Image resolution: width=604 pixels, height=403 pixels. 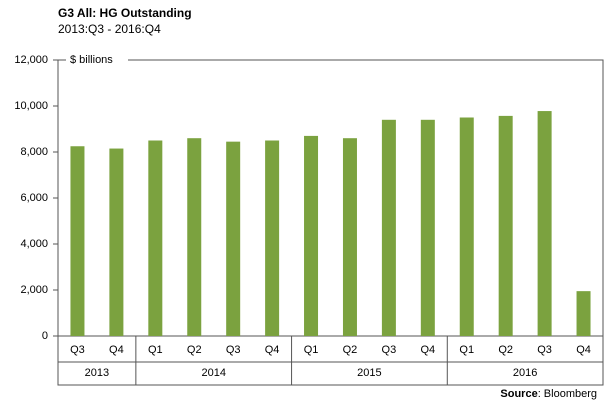 What do you see at coordinates (213, 373) in the screenshot?
I see `group-label: 2014` at bounding box center [213, 373].